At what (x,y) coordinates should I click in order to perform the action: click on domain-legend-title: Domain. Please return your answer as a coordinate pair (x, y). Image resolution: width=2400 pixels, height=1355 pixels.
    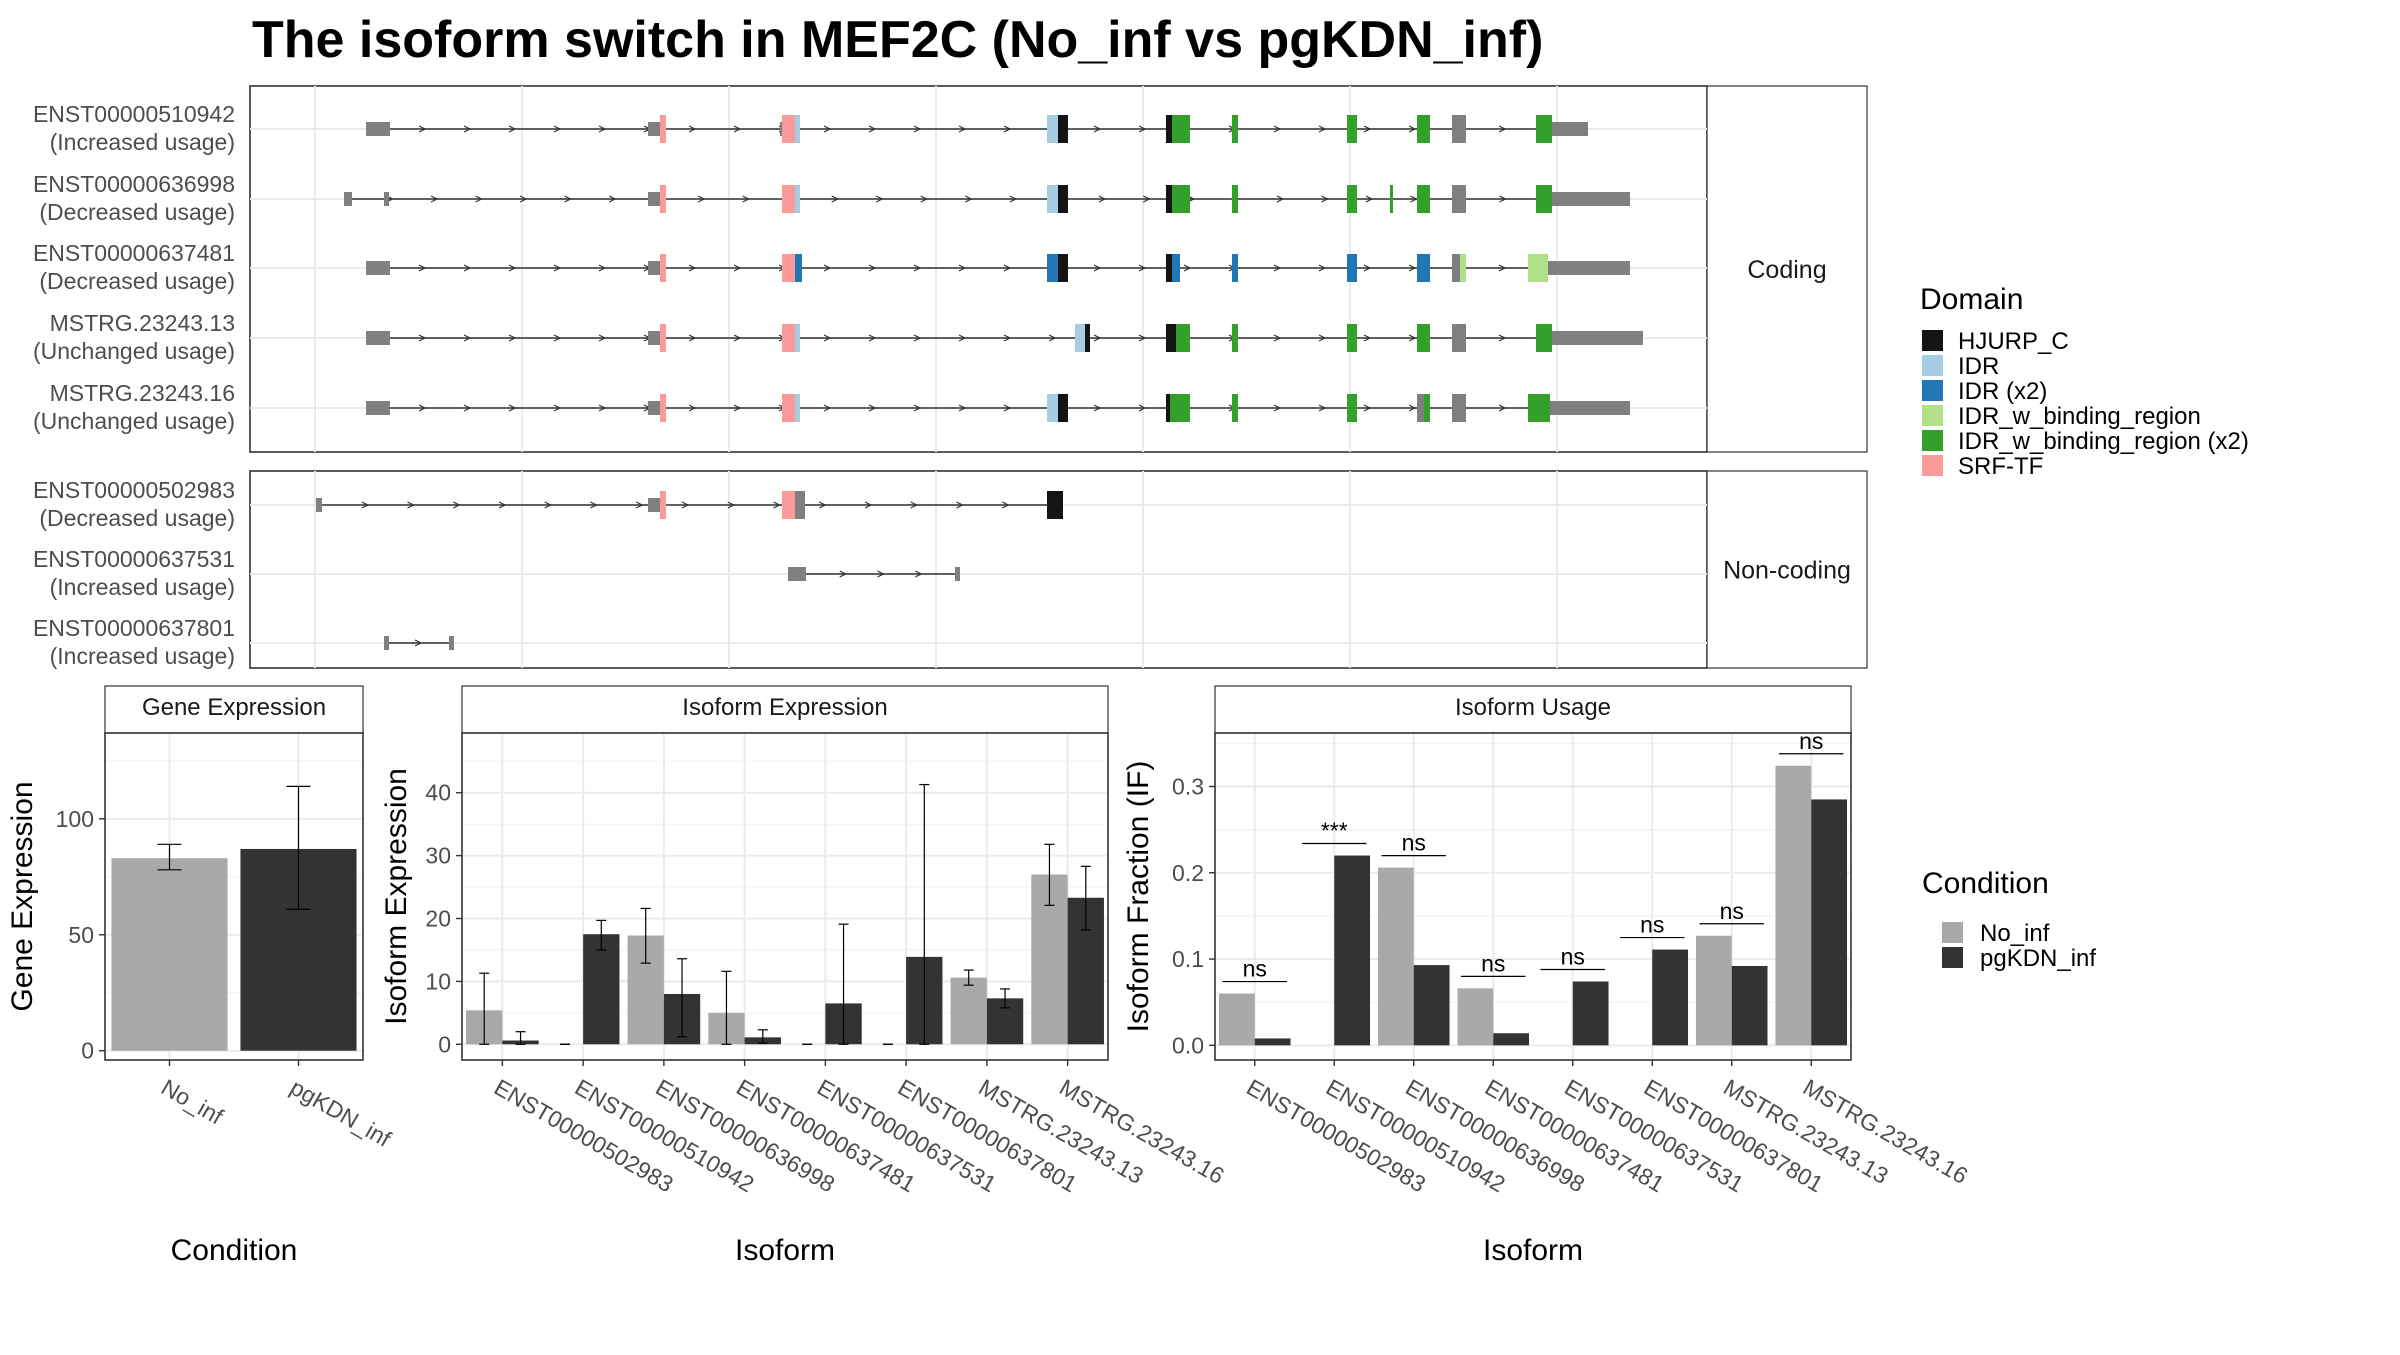
    Looking at the image, I should click on (1971, 299).